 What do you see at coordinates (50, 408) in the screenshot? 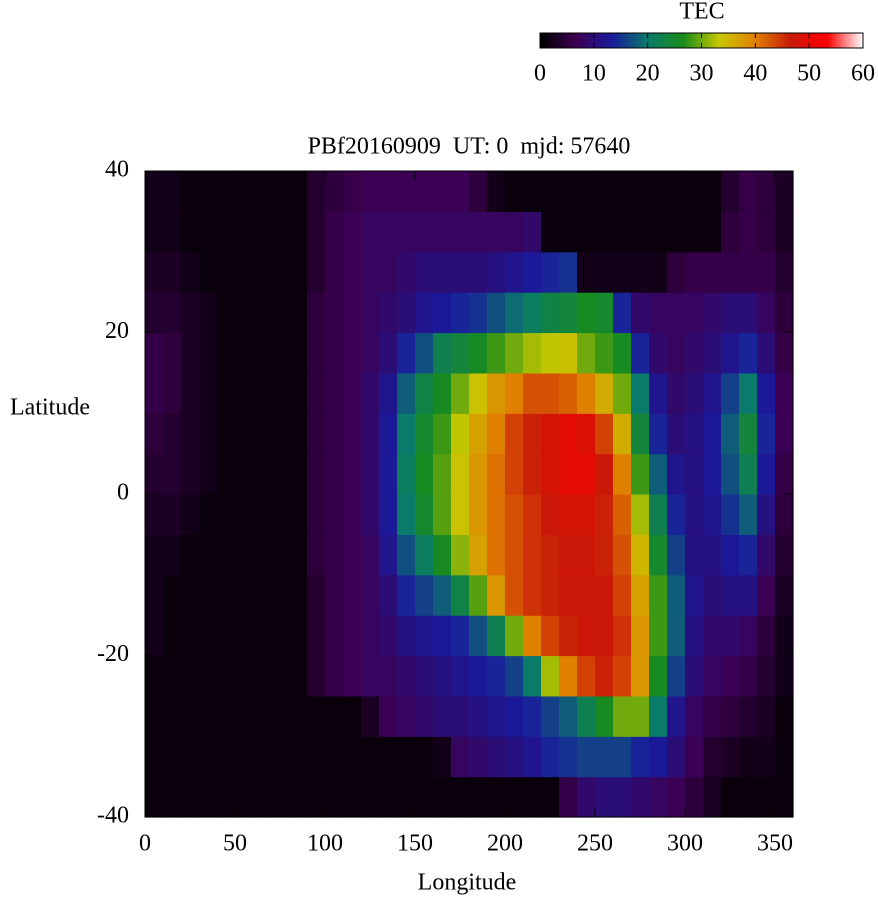
I see `y-axis-label: Latitude` at bounding box center [50, 408].